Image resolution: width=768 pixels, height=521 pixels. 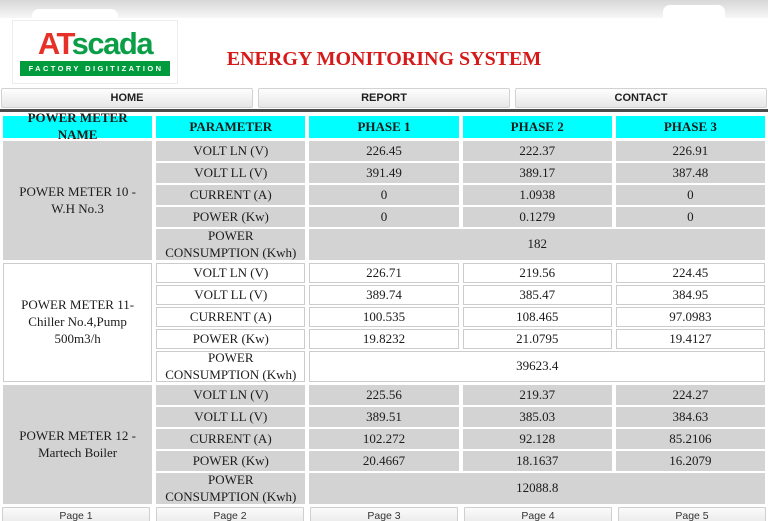 I want to click on value-cell: 389.51, so click(x=384, y=417).